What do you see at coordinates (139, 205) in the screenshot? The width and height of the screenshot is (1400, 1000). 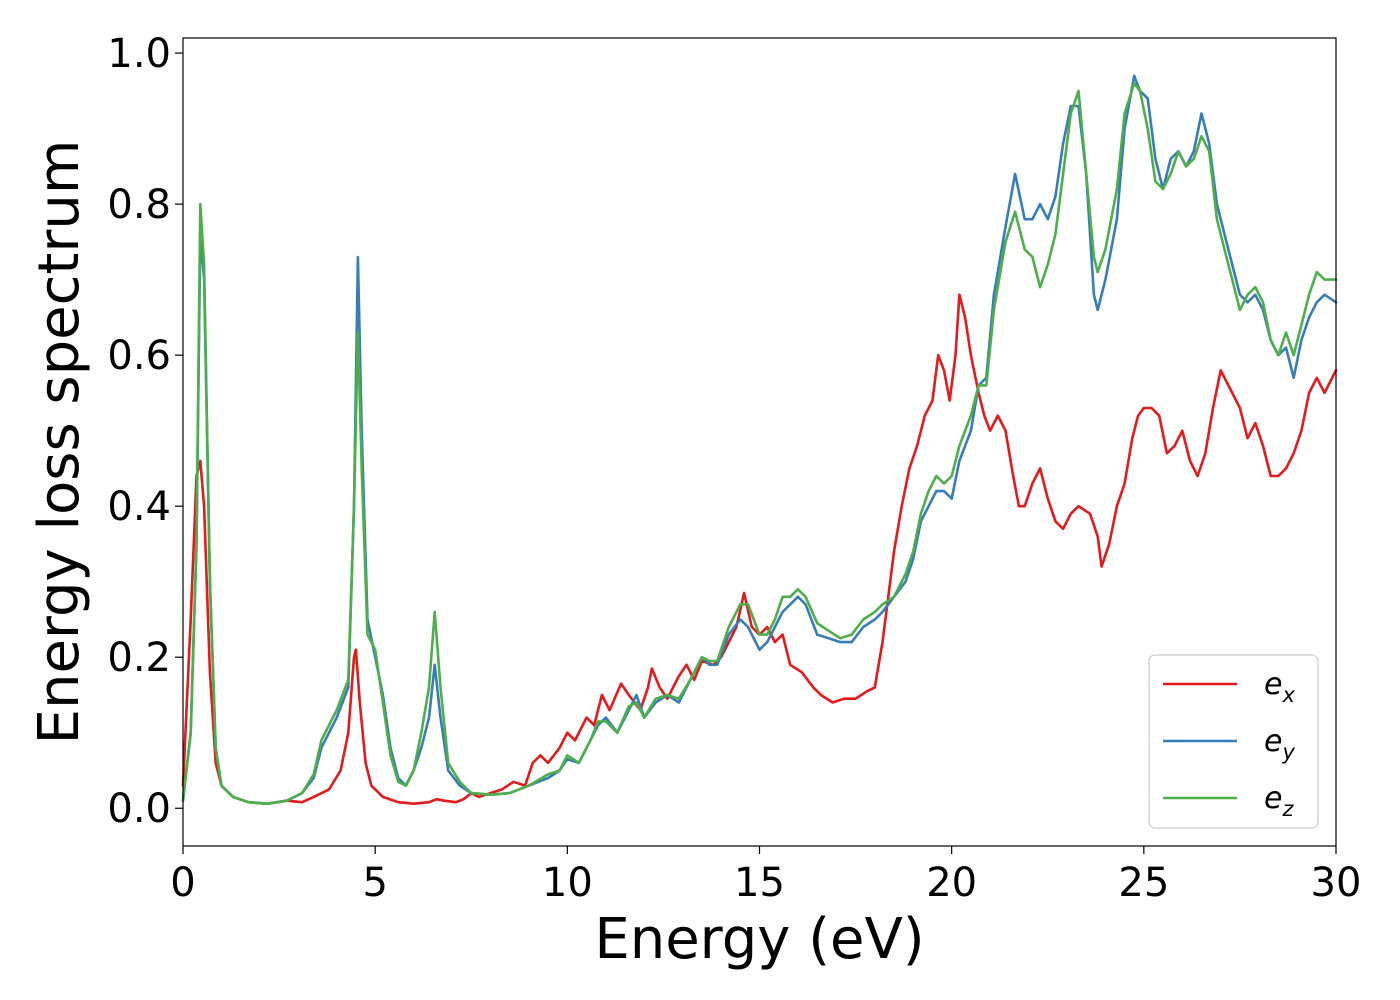 I see `y-tick-label: 0.8` at bounding box center [139, 205].